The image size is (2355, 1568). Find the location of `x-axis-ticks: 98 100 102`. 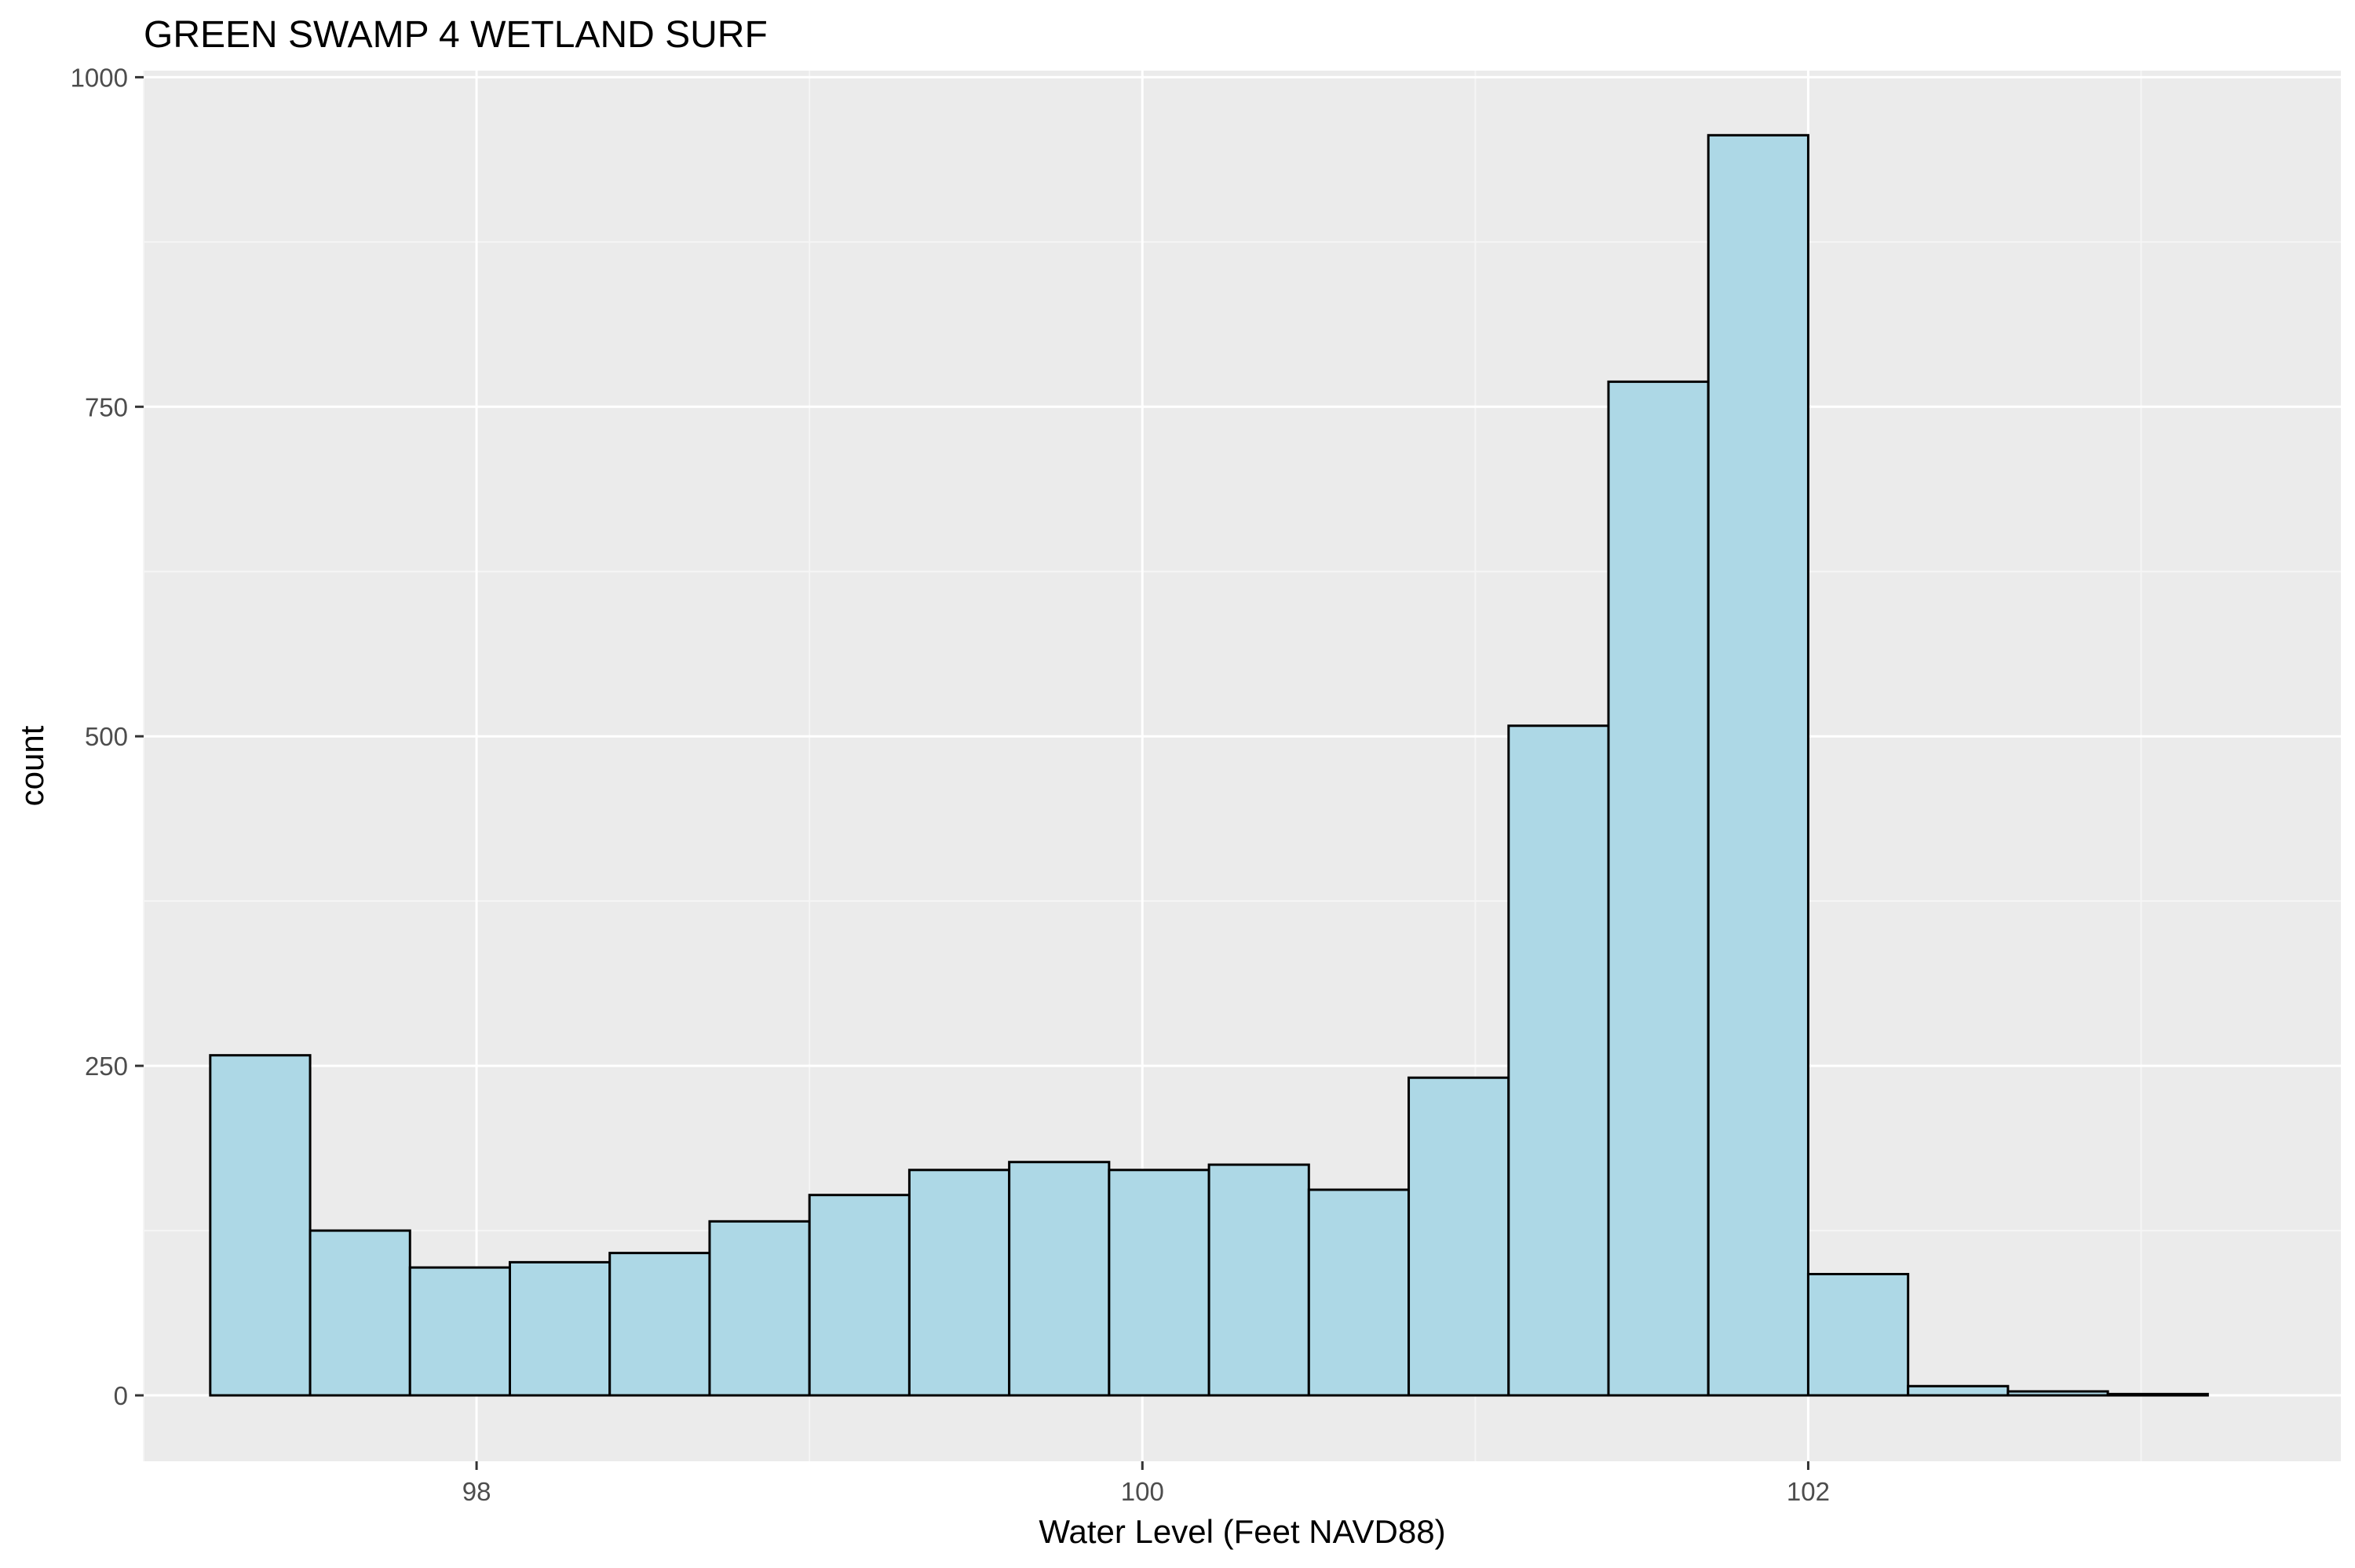

x-axis-ticks: 98 100 102 is located at coordinates (1146, 1483).